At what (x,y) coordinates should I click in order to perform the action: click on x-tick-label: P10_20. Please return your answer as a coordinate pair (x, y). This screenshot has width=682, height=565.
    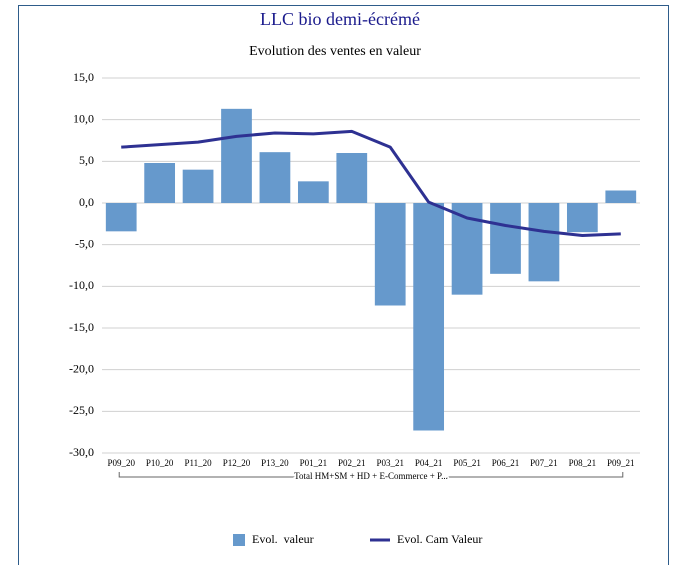
    Looking at the image, I should click on (160, 463).